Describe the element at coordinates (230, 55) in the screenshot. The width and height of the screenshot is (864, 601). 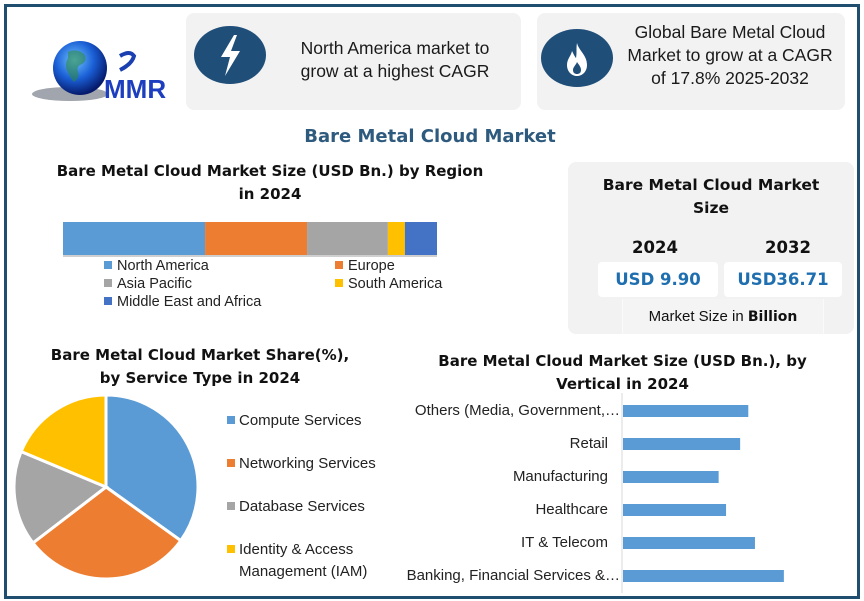
I see `lightning-icon` at that location.